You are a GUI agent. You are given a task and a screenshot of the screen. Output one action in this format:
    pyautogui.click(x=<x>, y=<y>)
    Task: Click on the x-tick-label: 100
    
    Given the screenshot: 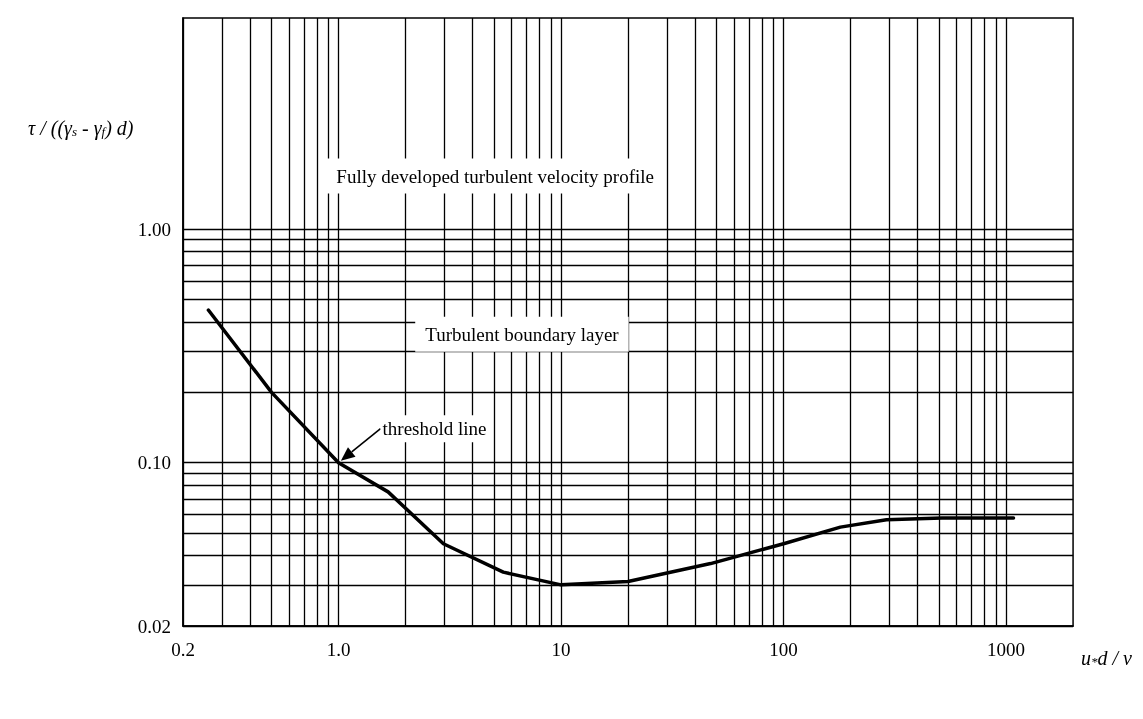 What is the action you would take?
    pyautogui.click(x=783, y=649)
    